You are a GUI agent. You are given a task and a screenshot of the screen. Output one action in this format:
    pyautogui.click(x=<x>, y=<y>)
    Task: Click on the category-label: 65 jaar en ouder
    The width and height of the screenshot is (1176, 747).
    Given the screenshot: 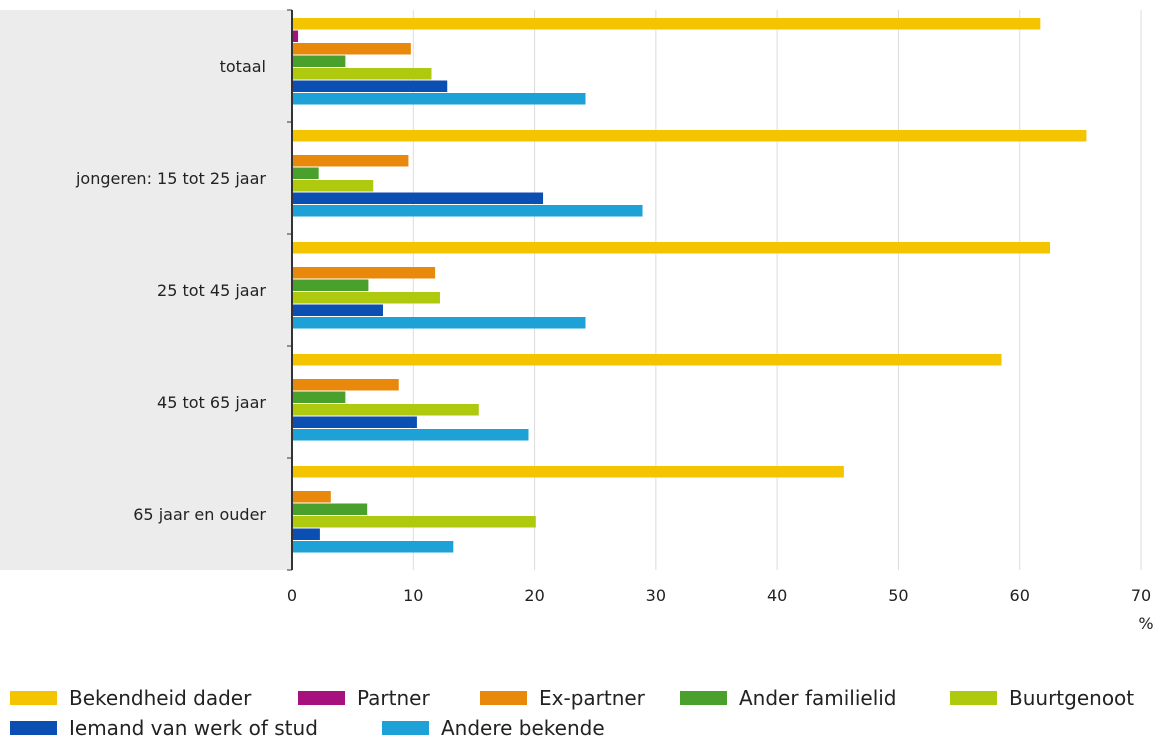 What is the action you would take?
    pyautogui.click(x=199, y=514)
    